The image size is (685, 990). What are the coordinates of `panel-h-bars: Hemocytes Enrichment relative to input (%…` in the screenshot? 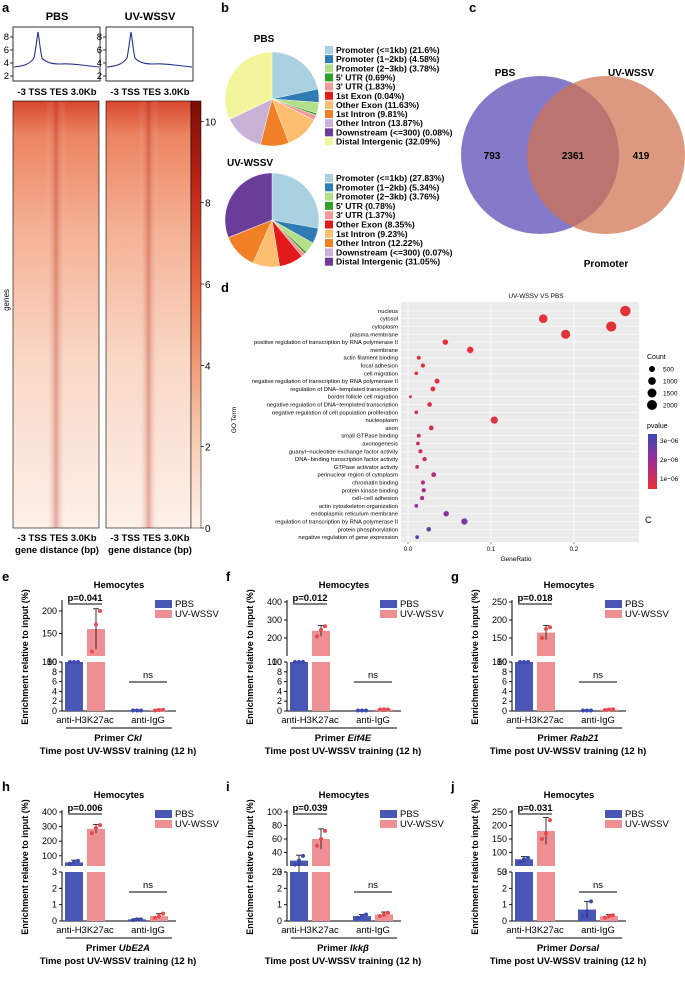 It's located at (119, 878).